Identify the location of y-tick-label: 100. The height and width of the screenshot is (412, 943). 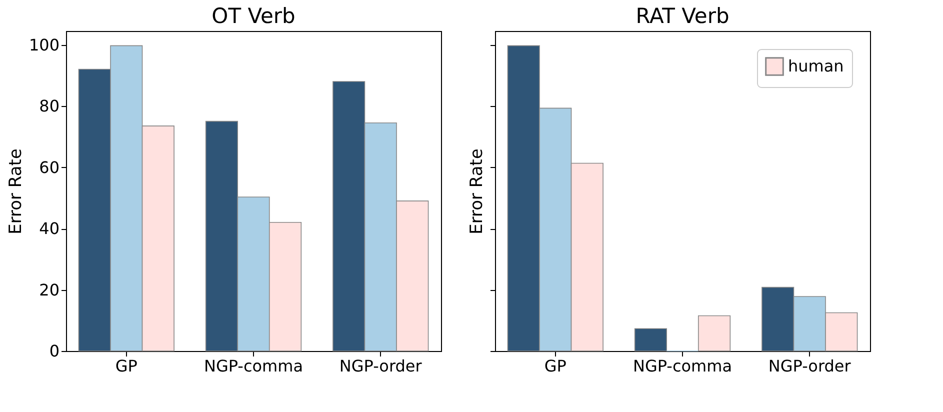
(44, 44).